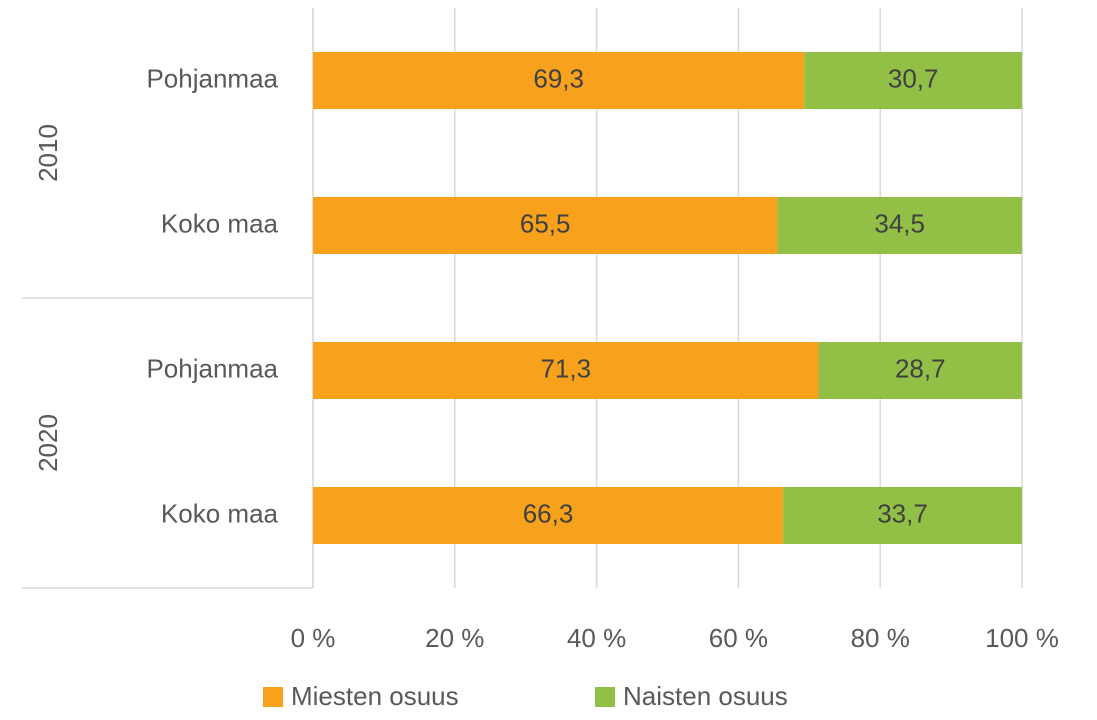 This screenshot has height=720, width=1097. What do you see at coordinates (548, 513) in the screenshot?
I see `data-label: 66,3` at bounding box center [548, 513].